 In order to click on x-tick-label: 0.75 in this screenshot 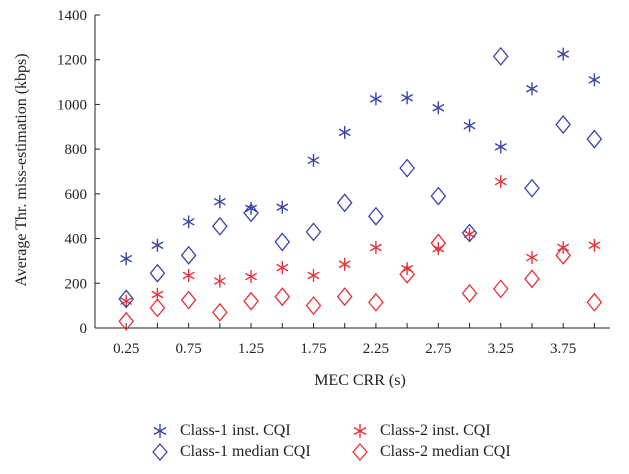, I will do `click(189, 349)`.